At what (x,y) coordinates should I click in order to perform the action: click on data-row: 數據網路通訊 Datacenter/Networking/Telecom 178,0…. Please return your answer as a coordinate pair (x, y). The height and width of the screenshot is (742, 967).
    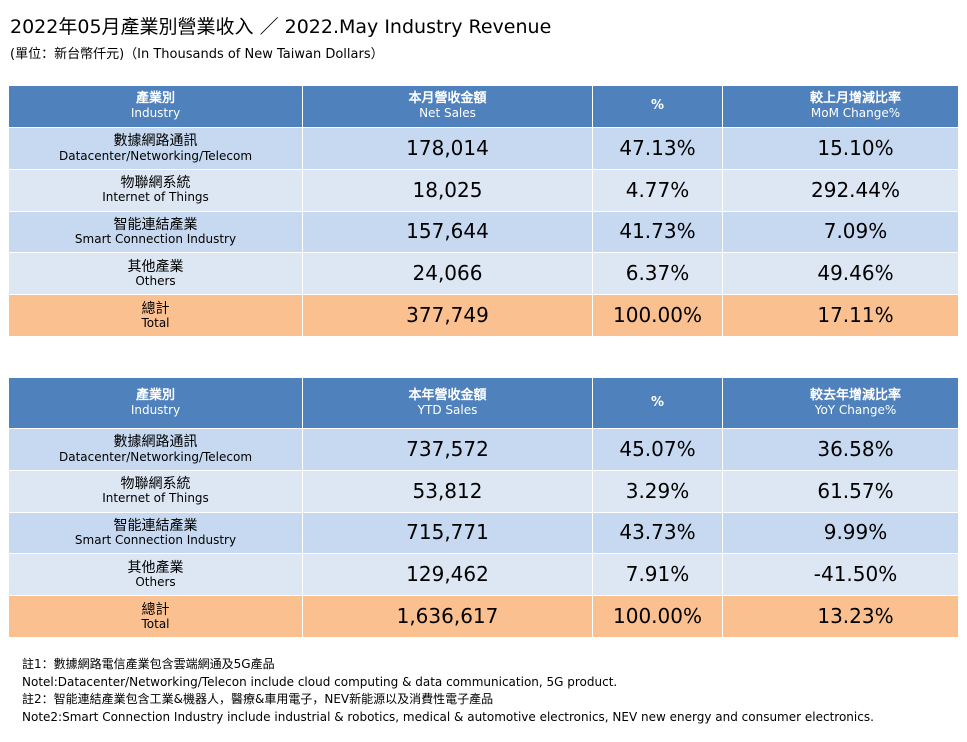
    Looking at the image, I should click on (483, 148).